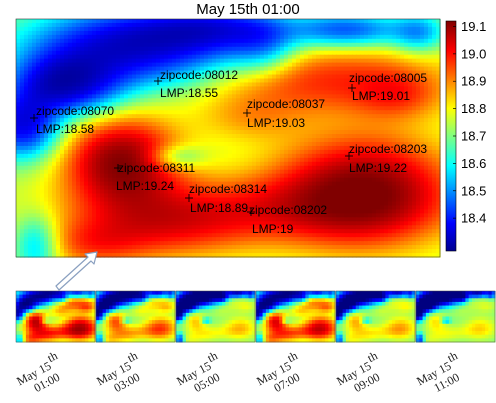 This screenshot has width=496, height=403. Describe the element at coordinates (276, 123) in the screenshot. I see `lmp-value-label: LMP:19.03` at that location.